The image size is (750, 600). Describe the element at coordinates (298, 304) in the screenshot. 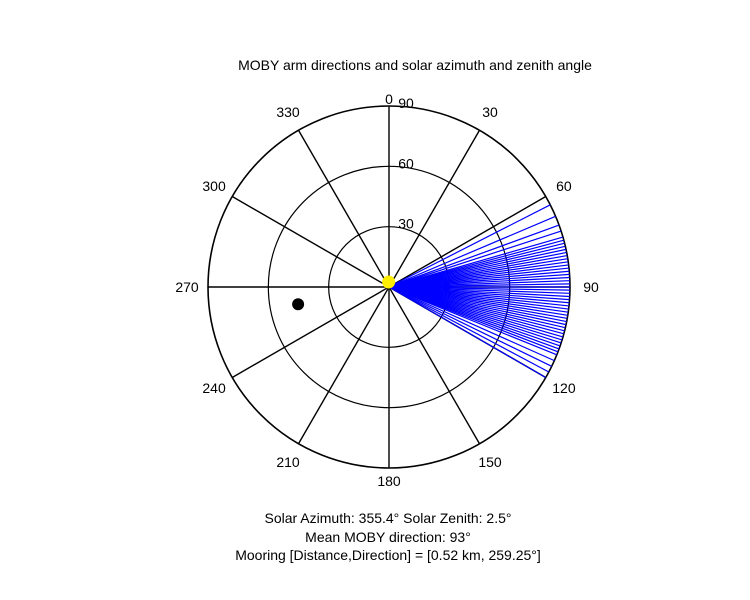

I see `mooring-point` at that location.